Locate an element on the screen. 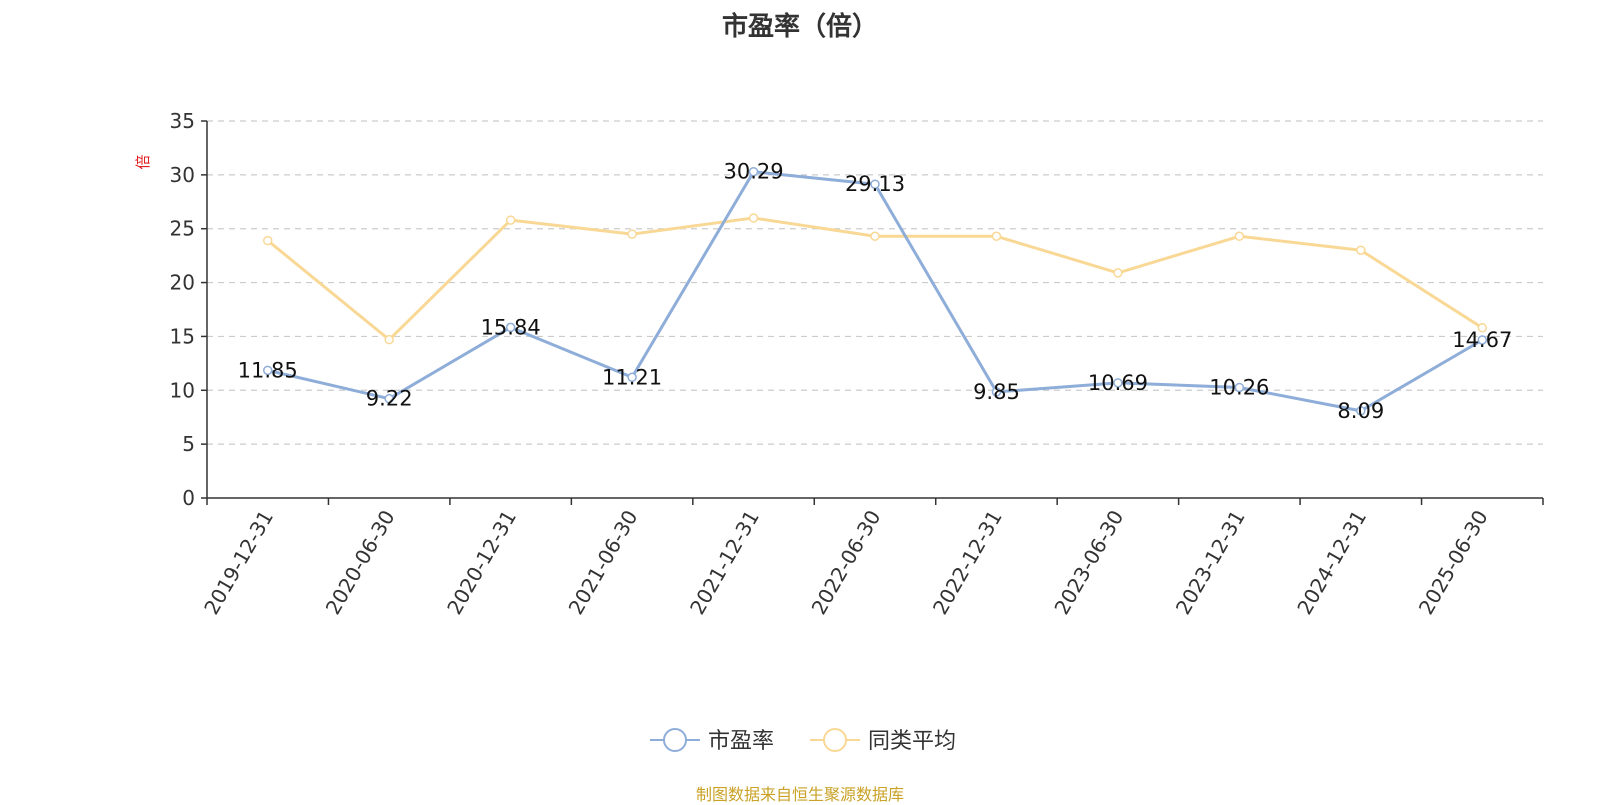  data-label: 10.26 is located at coordinates (1239, 387).